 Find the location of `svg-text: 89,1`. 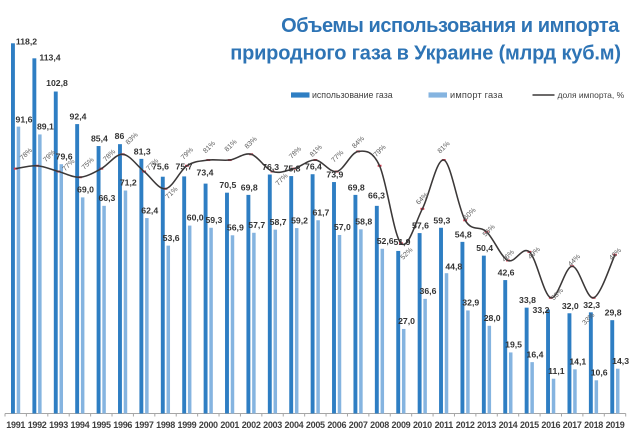

svg-text: 89,1 is located at coordinates (45, 127).